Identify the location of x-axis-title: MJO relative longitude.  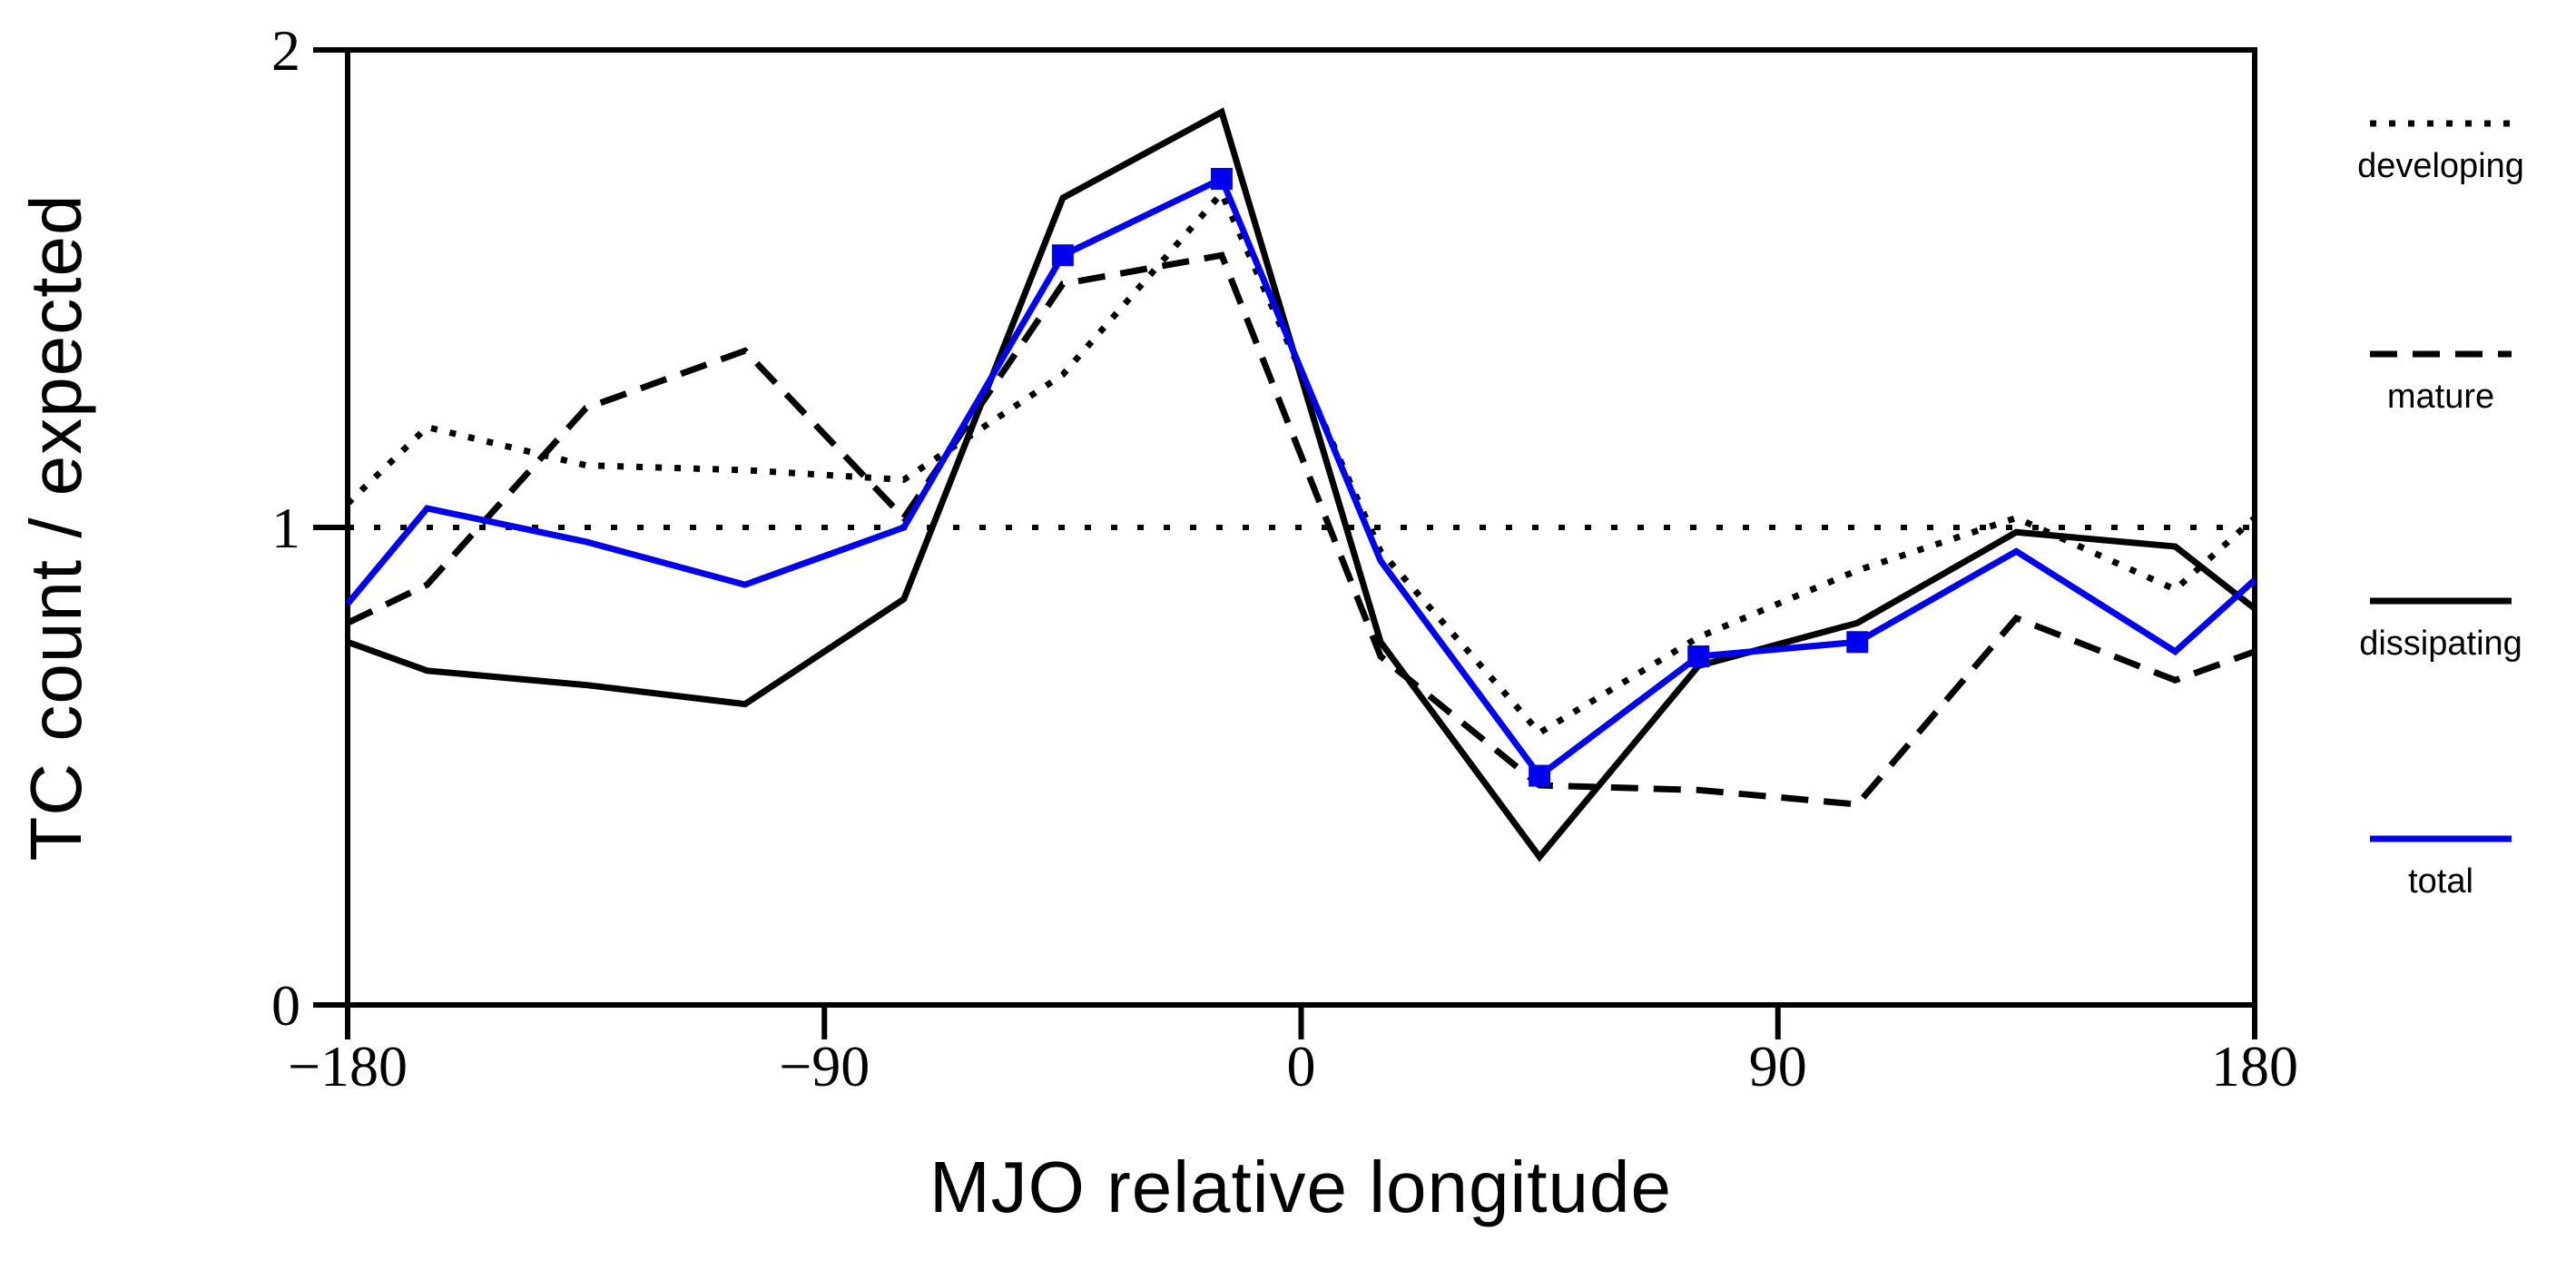
(1300, 1187).